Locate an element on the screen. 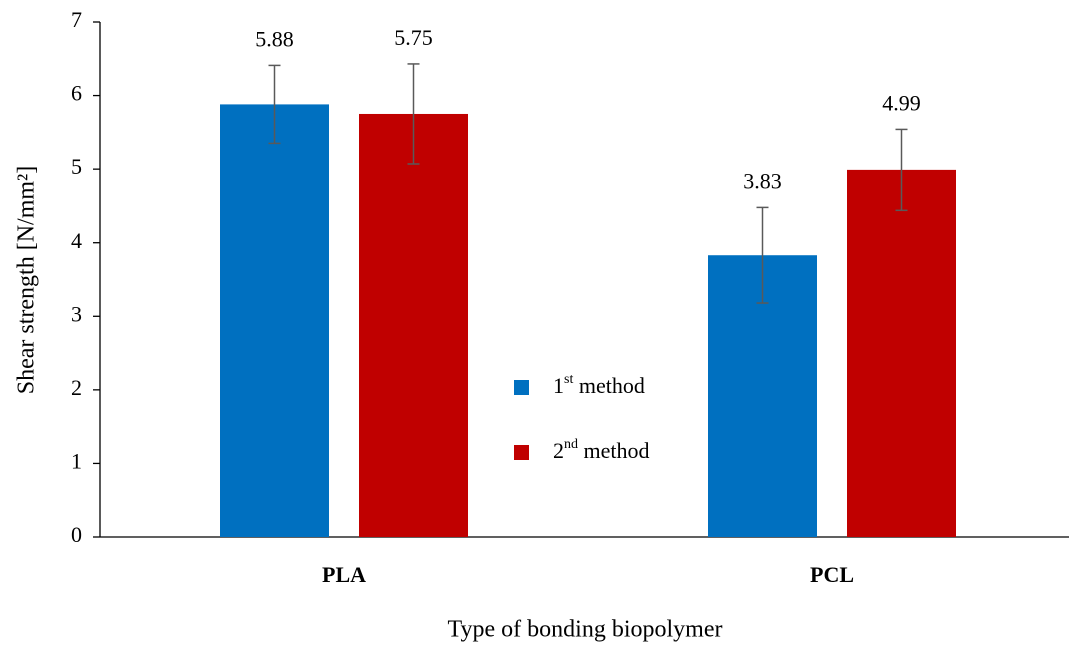 This screenshot has width=1069, height=645. data-label: 3.83 is located at coordinates (762, 180).